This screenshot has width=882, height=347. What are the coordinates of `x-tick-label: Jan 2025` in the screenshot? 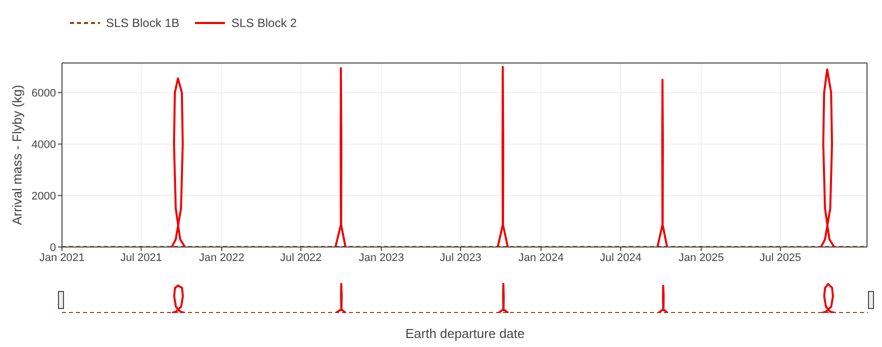 It's located at (701, 258).